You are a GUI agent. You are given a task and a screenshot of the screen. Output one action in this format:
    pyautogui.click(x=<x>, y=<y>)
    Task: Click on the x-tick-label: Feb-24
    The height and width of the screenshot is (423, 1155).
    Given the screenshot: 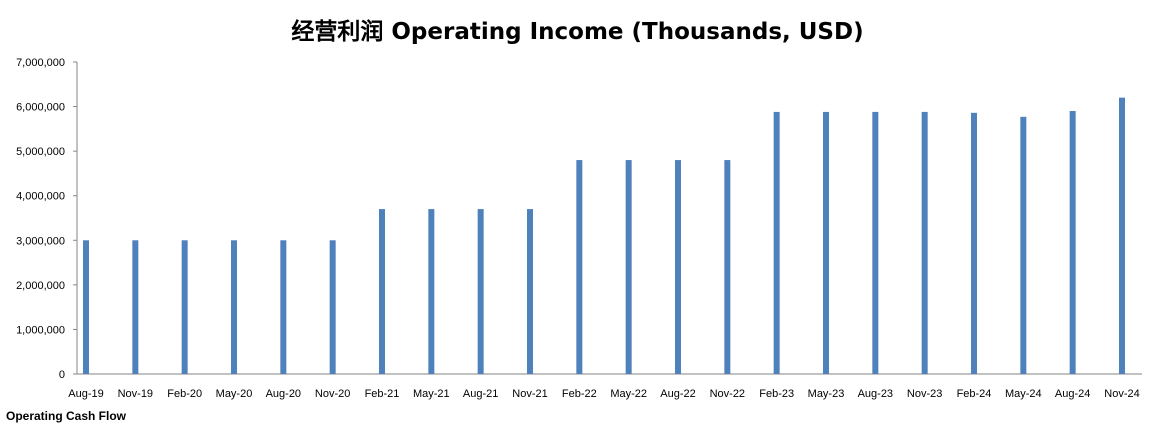 What is the action you would take?
    pyautogui.click(x=974, y=394)
    